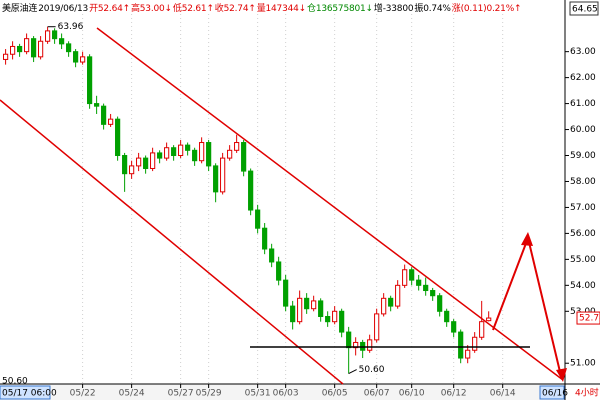 This screenshot has width=600, height=400. Describe the element at coordinates (109, 9) in the screenshot. I see `header-item: 开52.64↑` at that location.